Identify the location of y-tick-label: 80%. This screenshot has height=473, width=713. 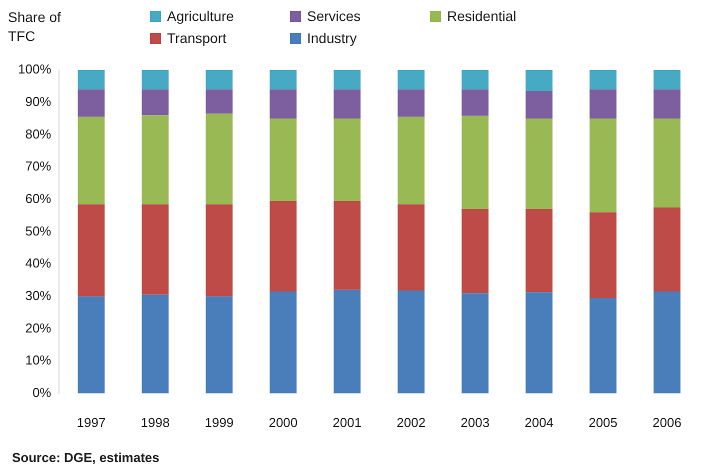
(38, 134).